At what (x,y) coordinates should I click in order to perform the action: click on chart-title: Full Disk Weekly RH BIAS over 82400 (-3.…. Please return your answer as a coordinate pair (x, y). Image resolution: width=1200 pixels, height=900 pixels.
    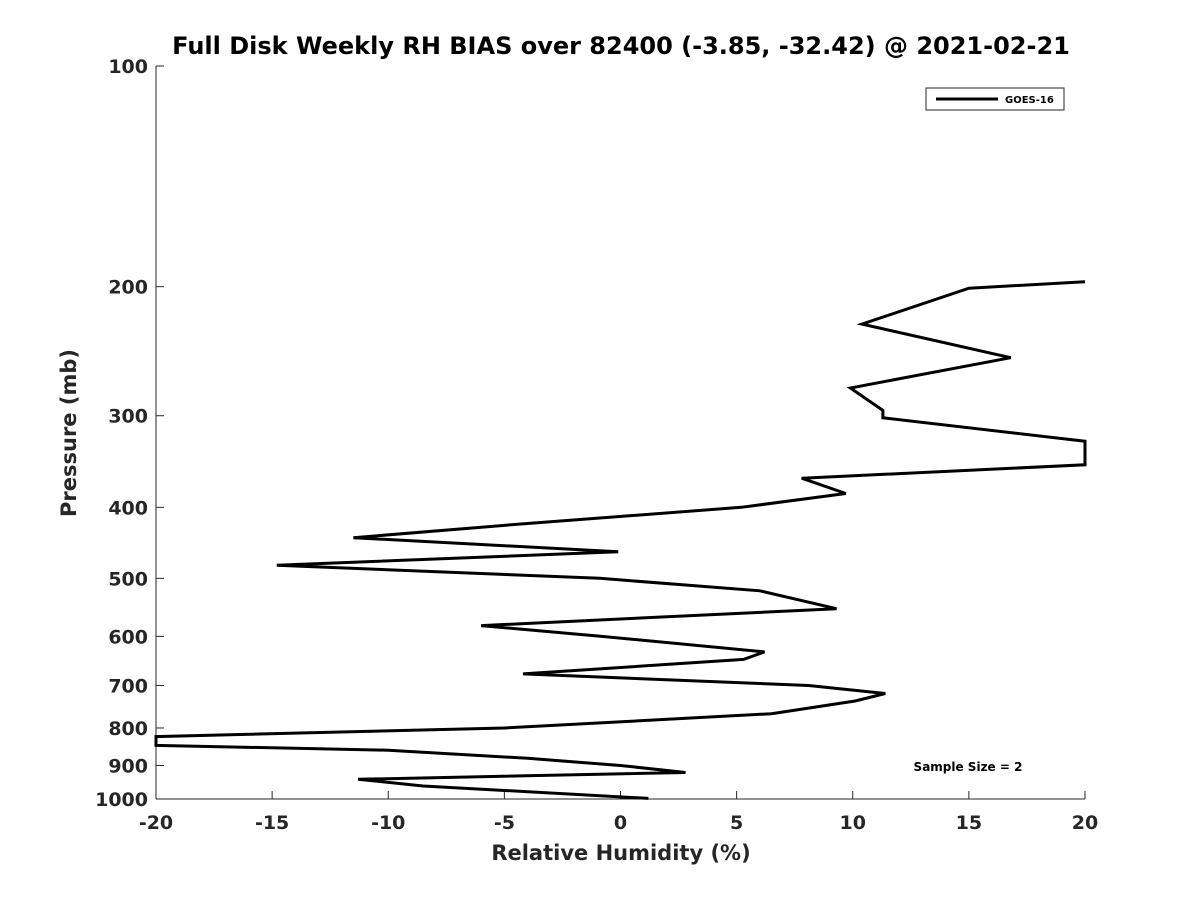
    Looking at the image, I should click on (621, 46).